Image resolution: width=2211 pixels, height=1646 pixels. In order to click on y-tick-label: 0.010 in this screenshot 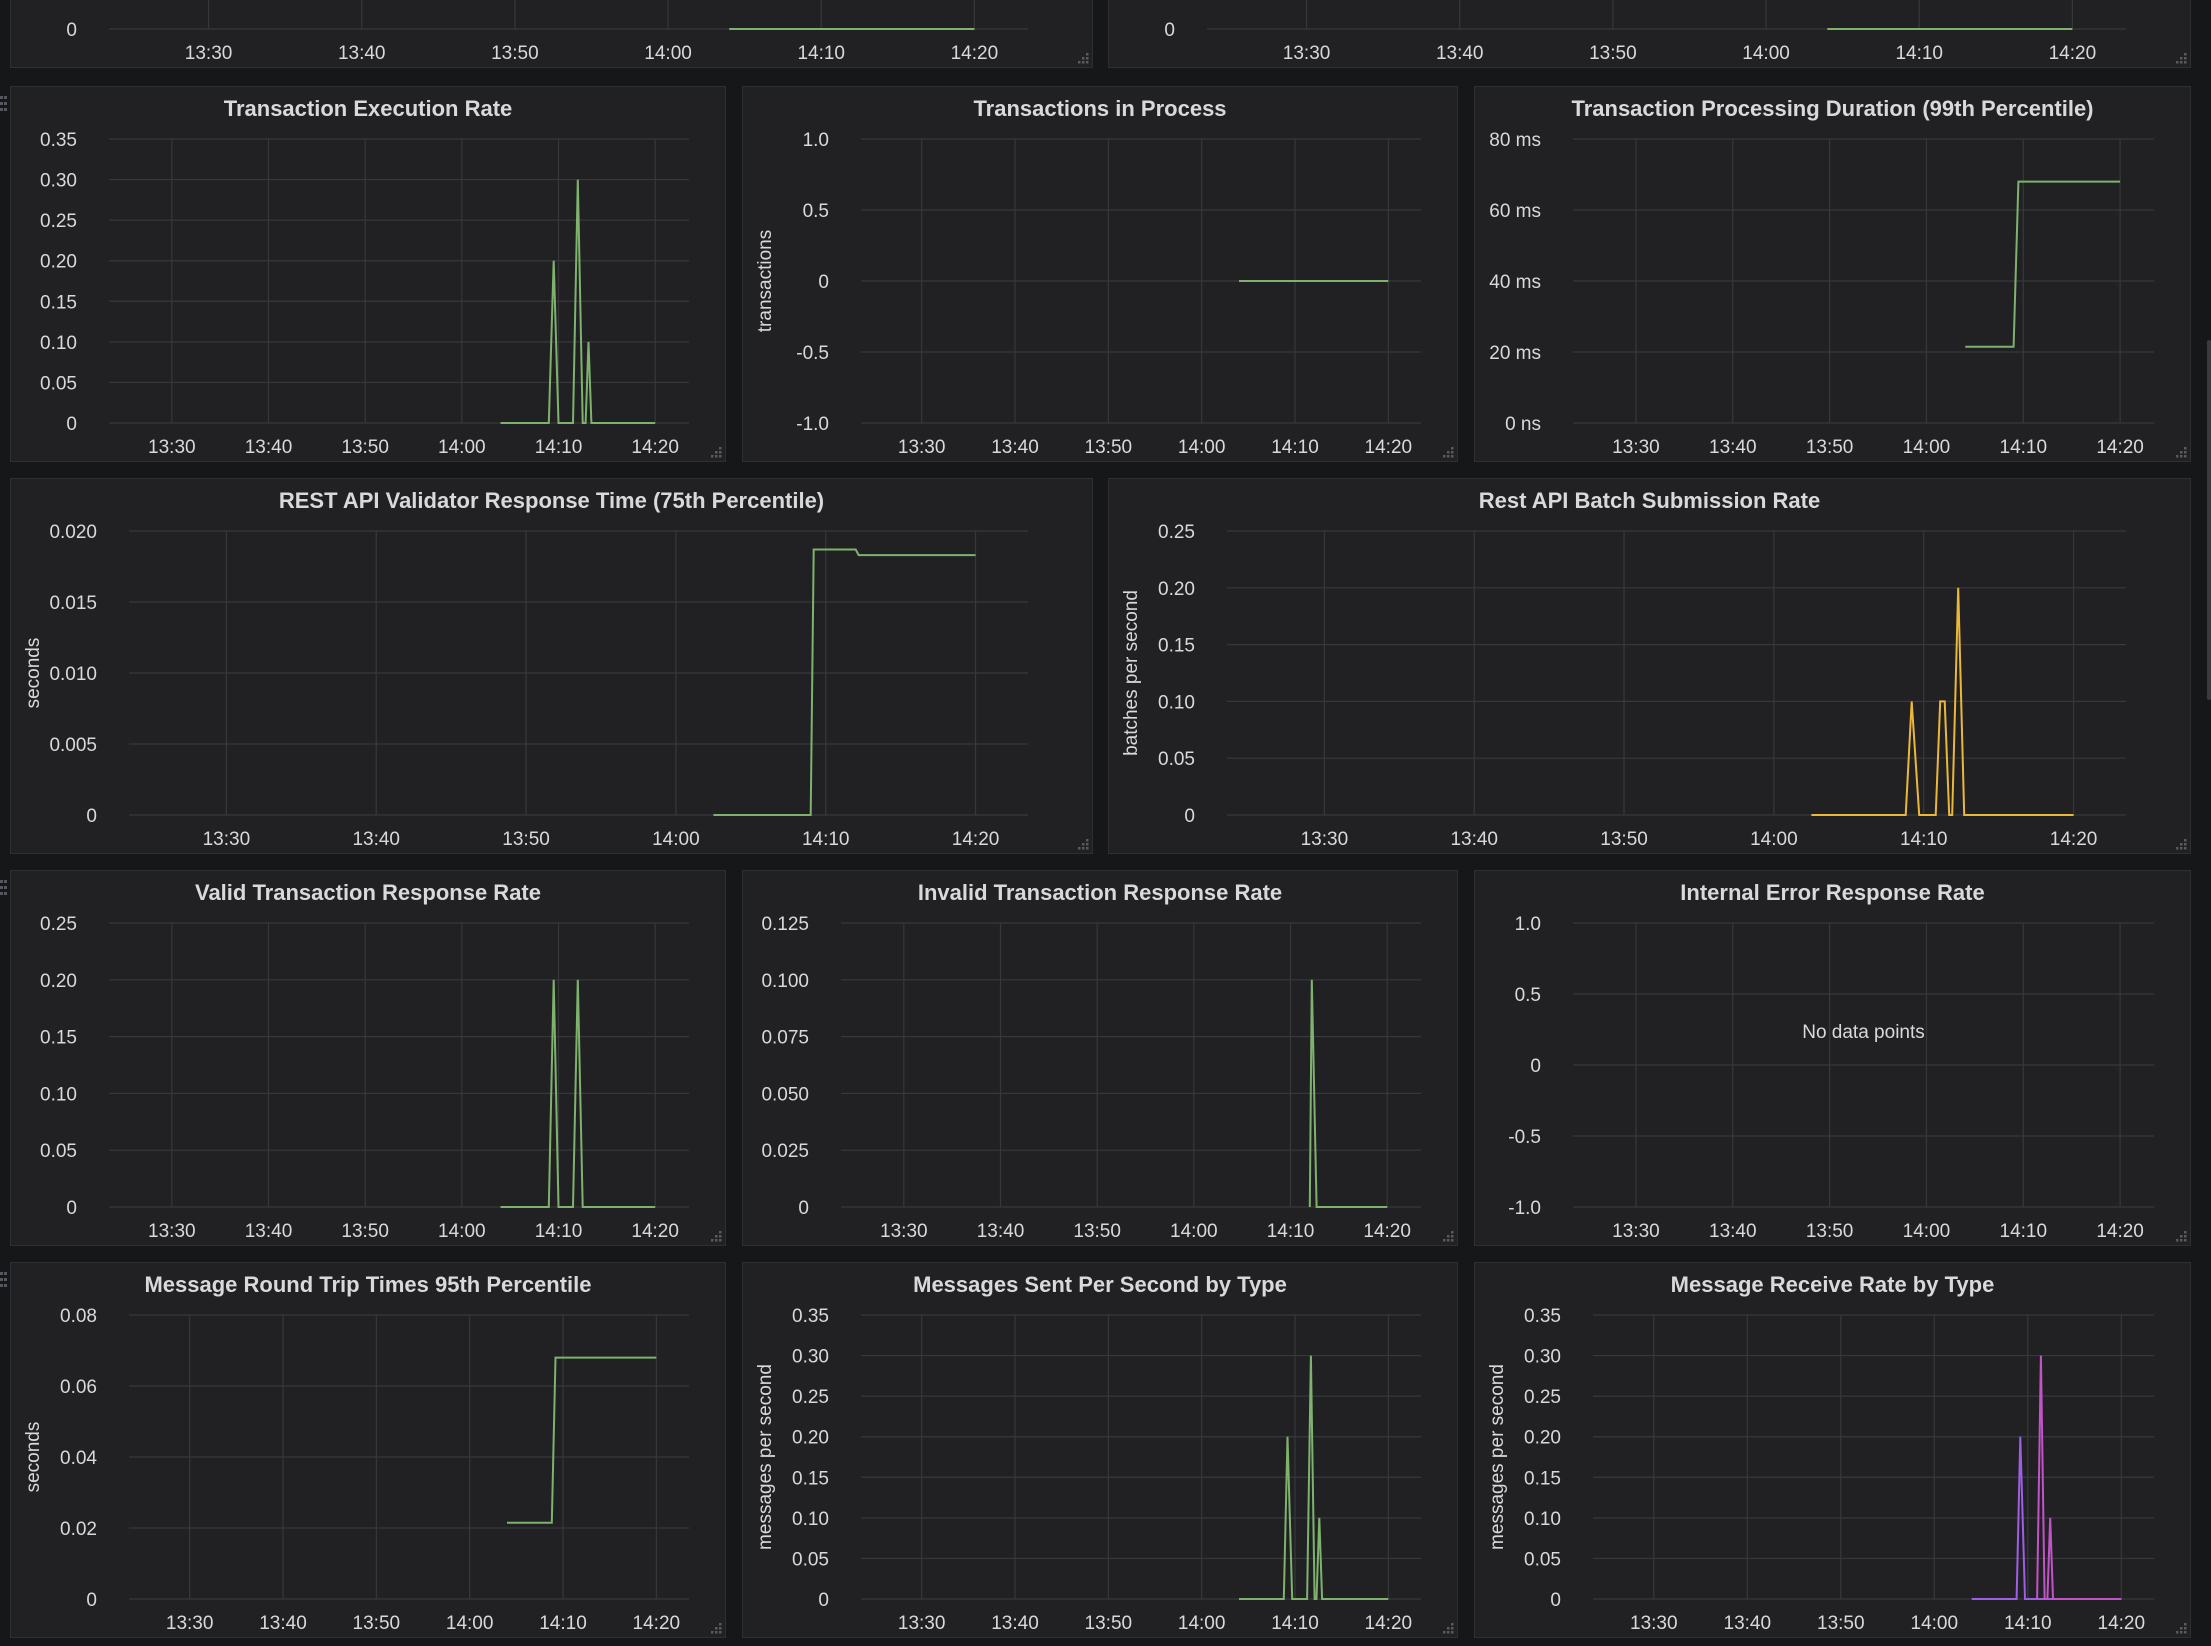, I will do `click(73, 674)`.